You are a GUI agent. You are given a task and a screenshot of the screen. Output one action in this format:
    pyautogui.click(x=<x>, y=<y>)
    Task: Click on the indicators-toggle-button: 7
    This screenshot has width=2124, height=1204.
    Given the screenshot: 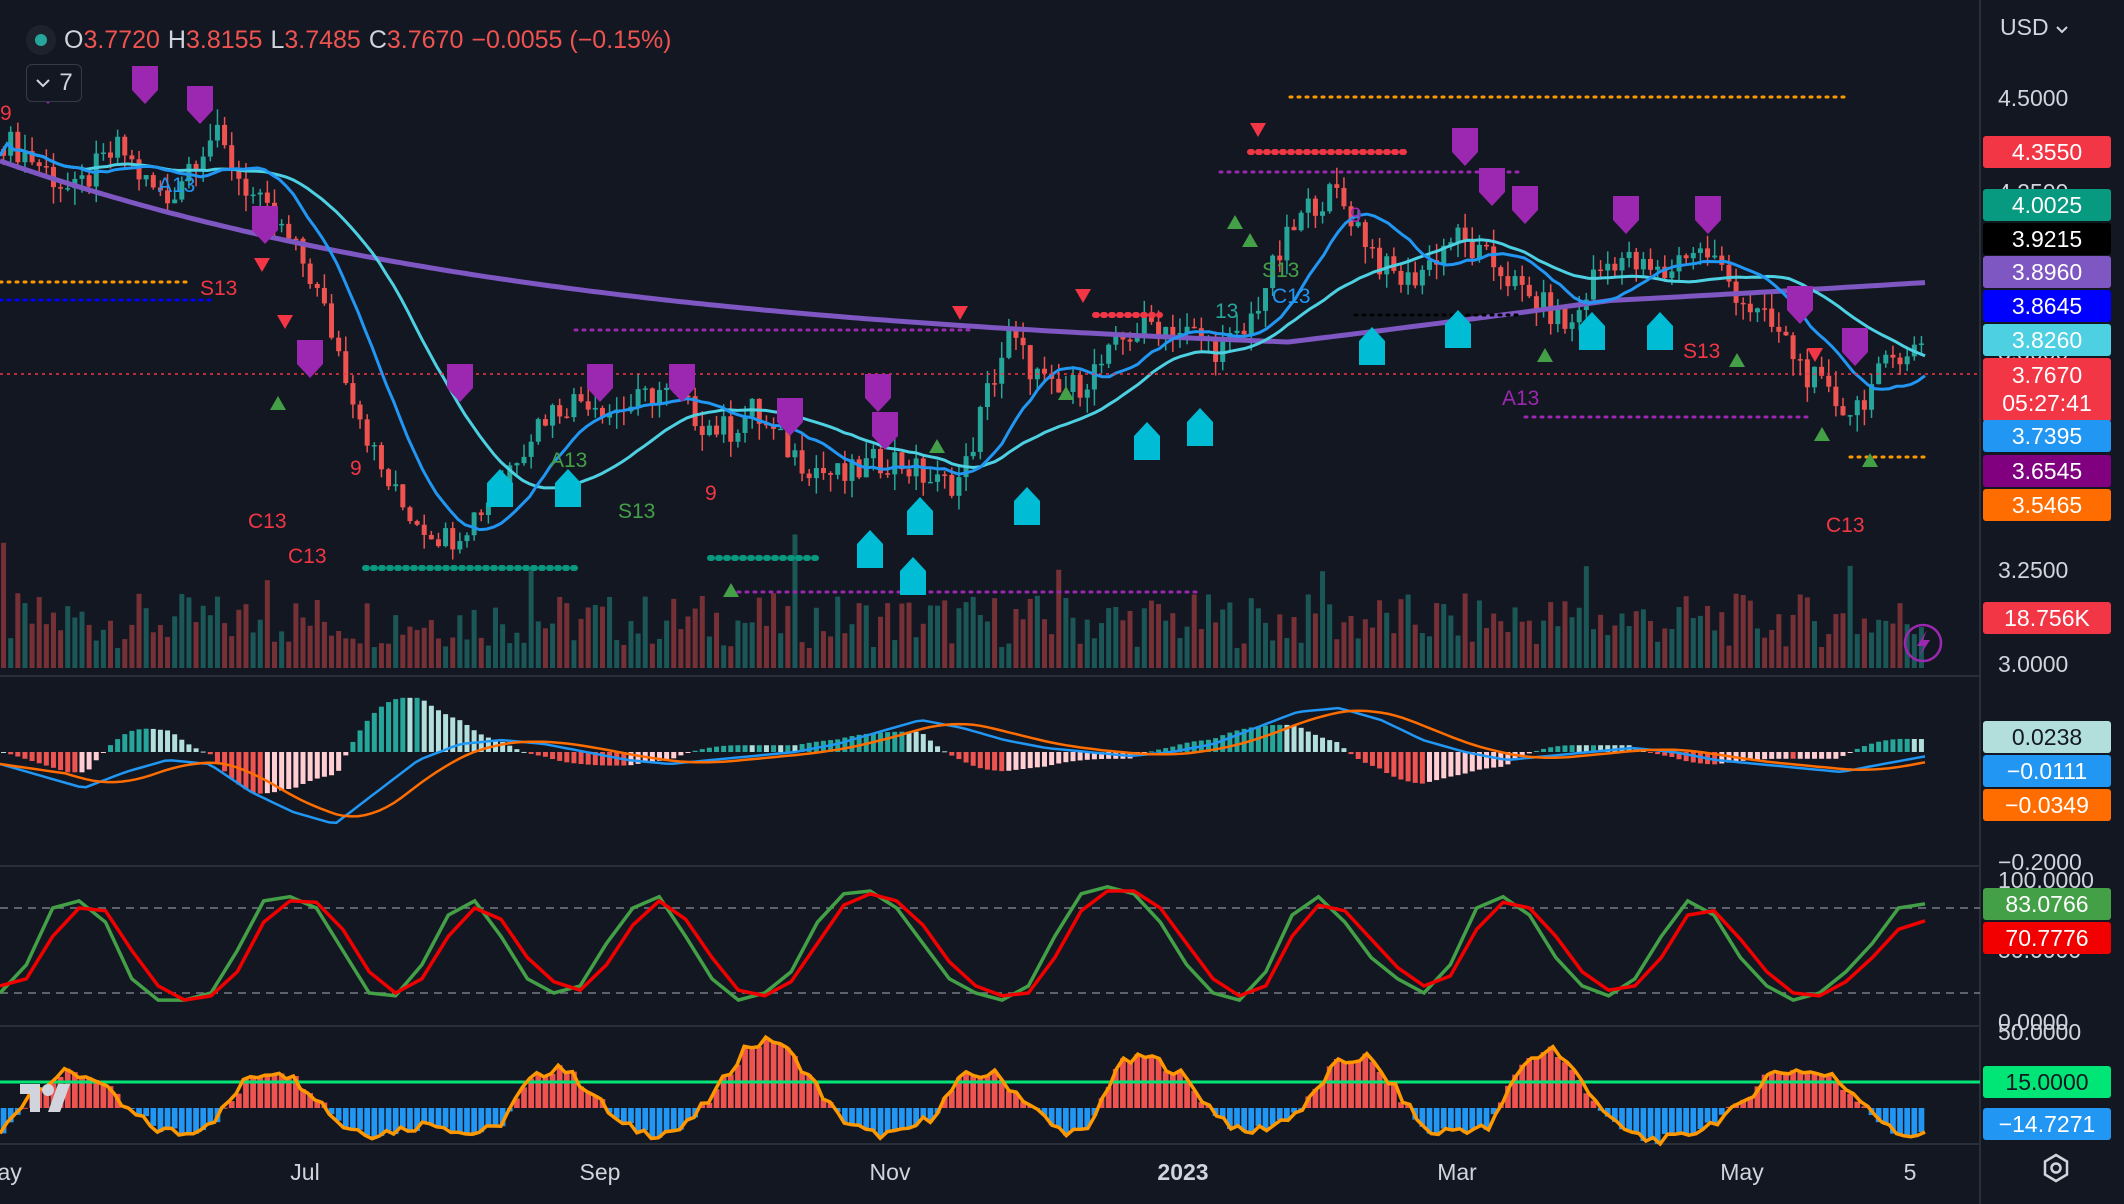 What is the action you would take?
    pyautogui.click(x=54, y=83)
    